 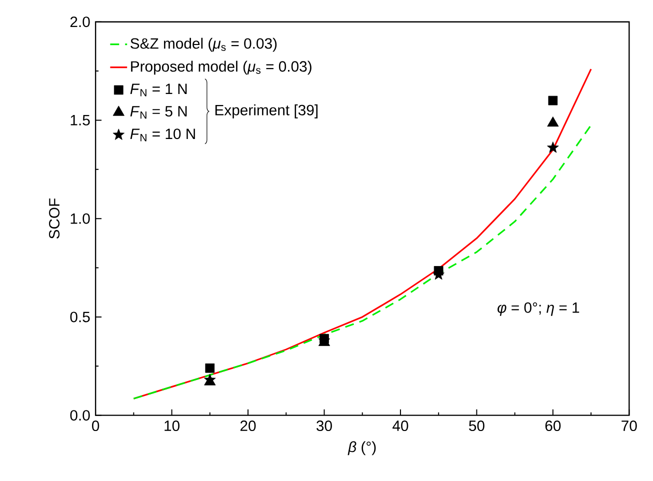 What do you see at coordinates (324, 426) in the screenshot?
I see `x-tick-label: 30` at bounding box center [324, 426].